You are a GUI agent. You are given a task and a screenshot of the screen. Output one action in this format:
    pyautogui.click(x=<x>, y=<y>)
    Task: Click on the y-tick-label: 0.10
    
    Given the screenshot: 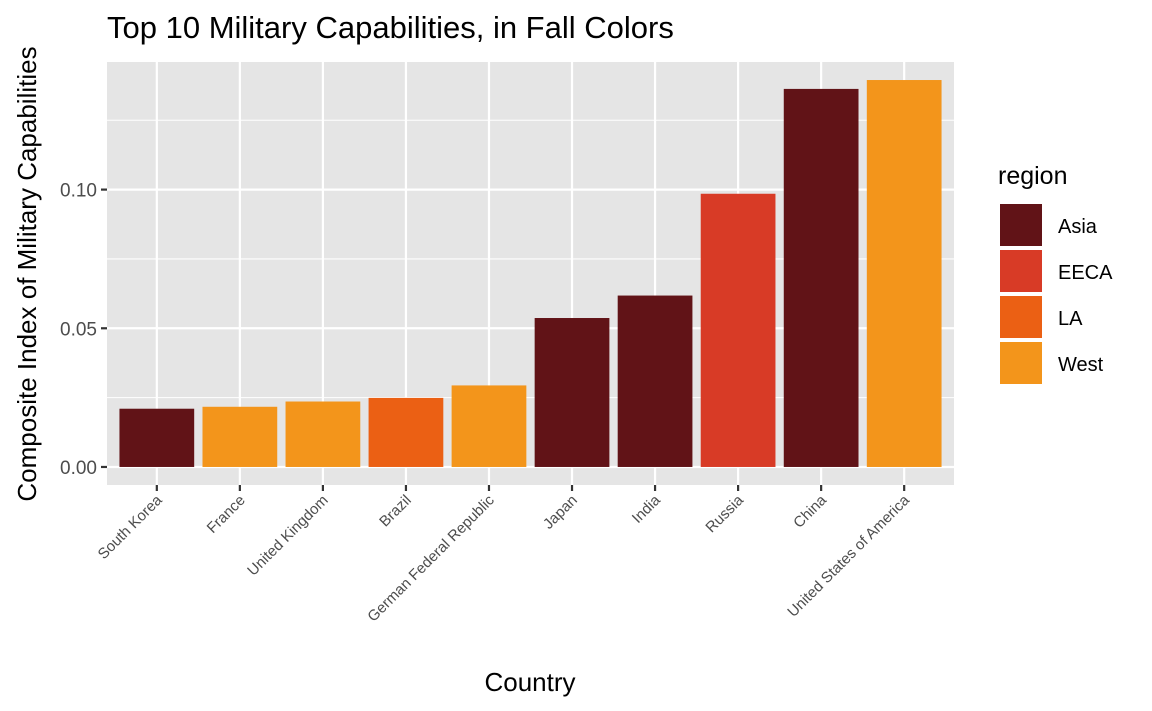 What is the action you would take?
    pyautogui.click(x=78, y=191)
    